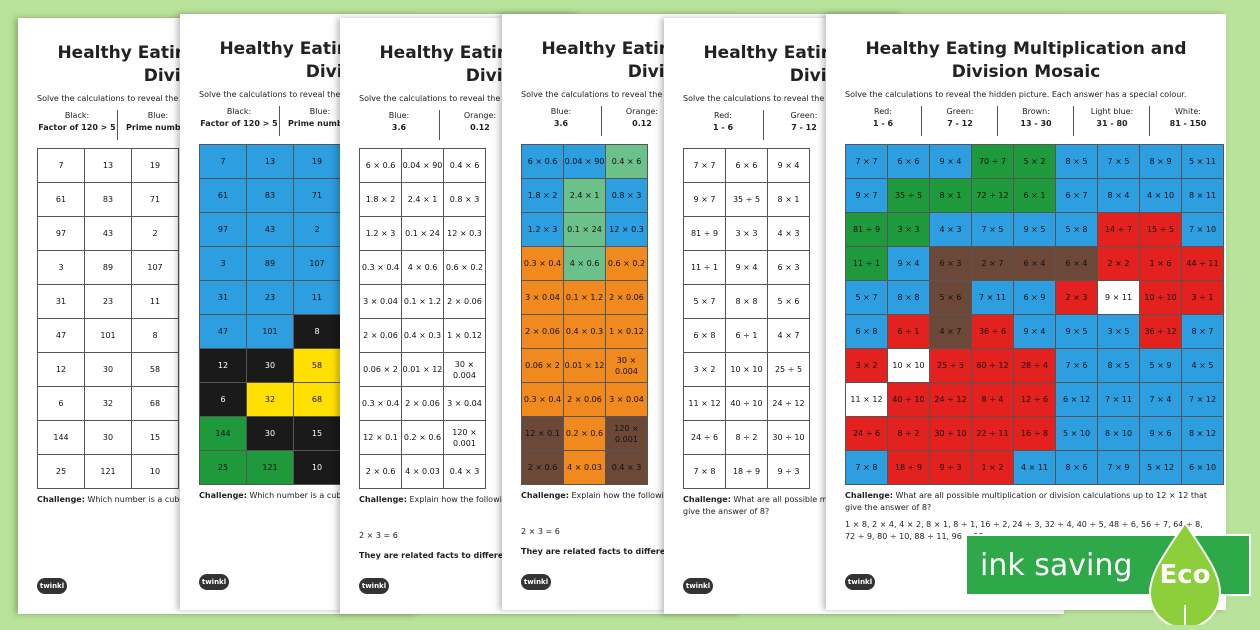  Describe the element at coordinates (584, 161) in the screenshot. I see `grid-cell: 0.04 × 90` at that location.